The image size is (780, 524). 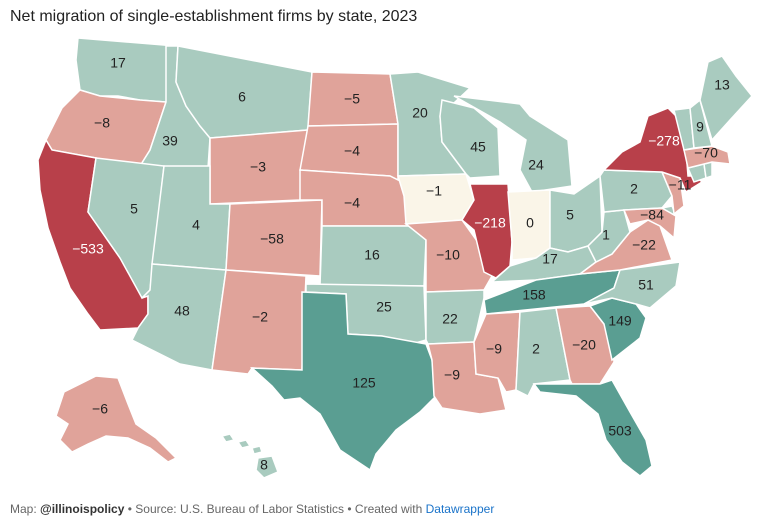 I want to click on state-label-TX: 125, so click(x=364, y=383).